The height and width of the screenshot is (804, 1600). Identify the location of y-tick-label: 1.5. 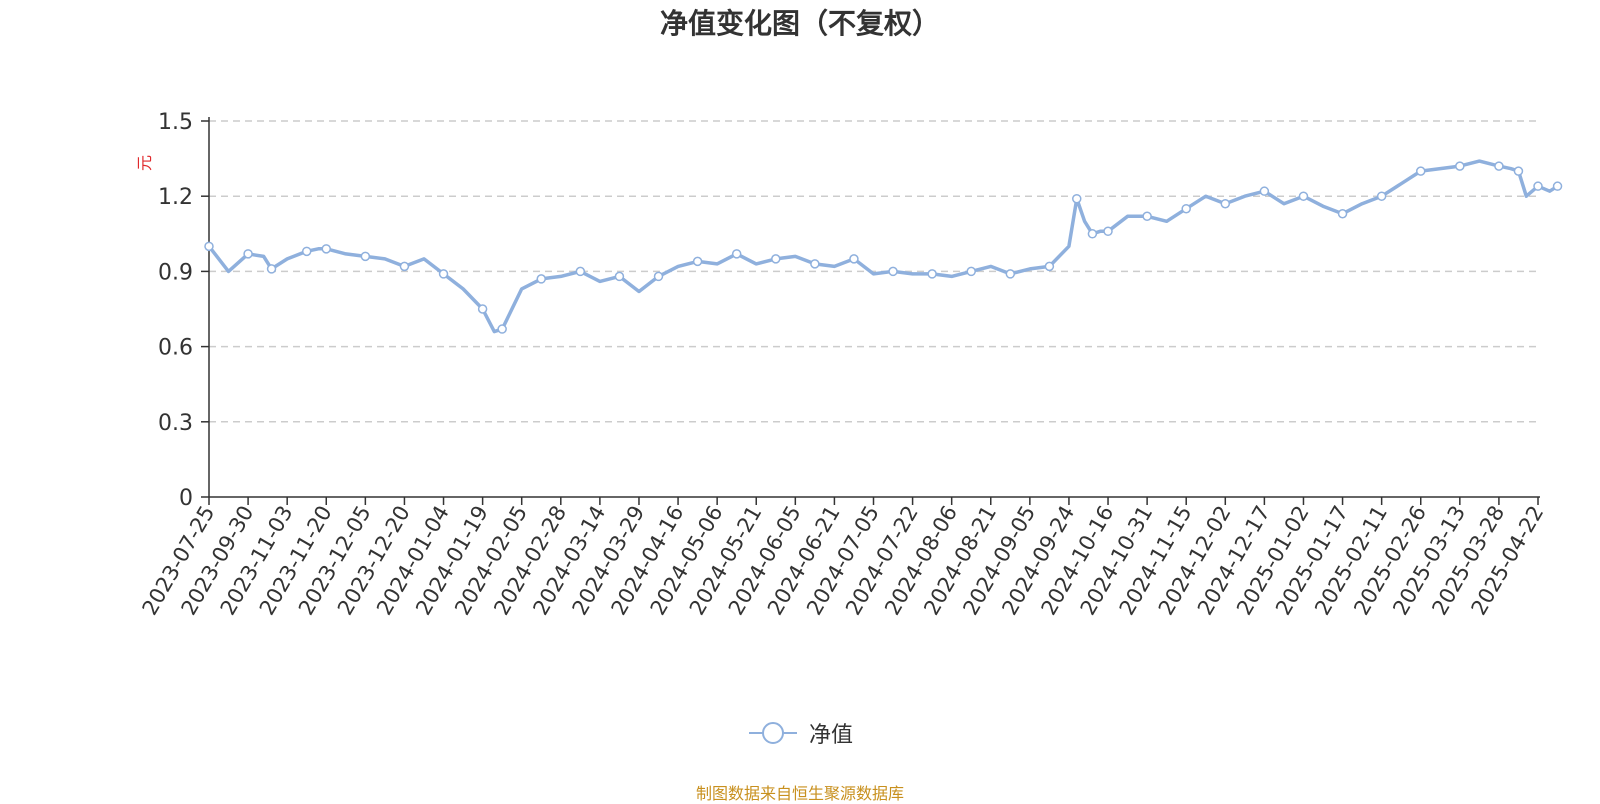
(175, 122).